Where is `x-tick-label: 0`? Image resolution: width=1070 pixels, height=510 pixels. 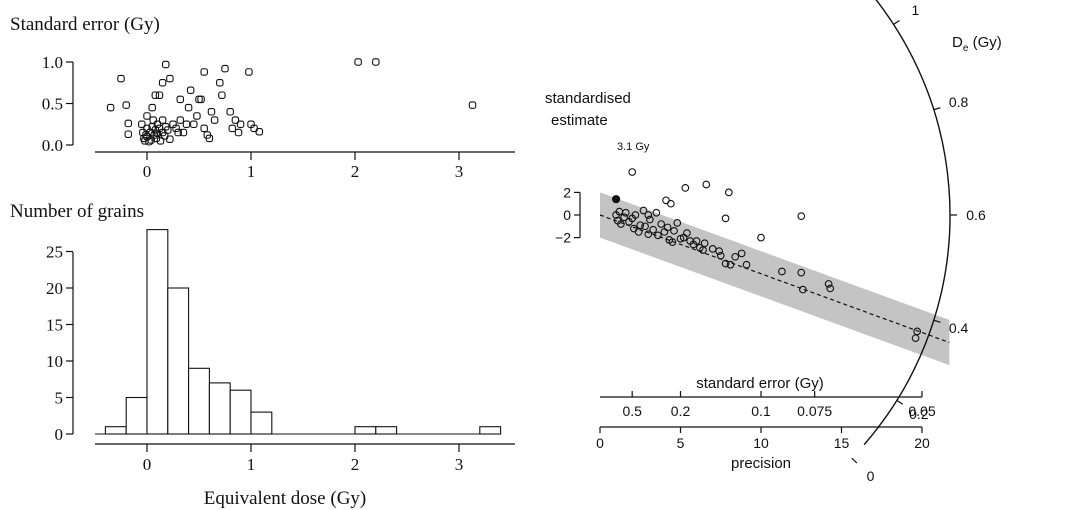 x-tick-label: 0 is located at coordinates (147, 171).